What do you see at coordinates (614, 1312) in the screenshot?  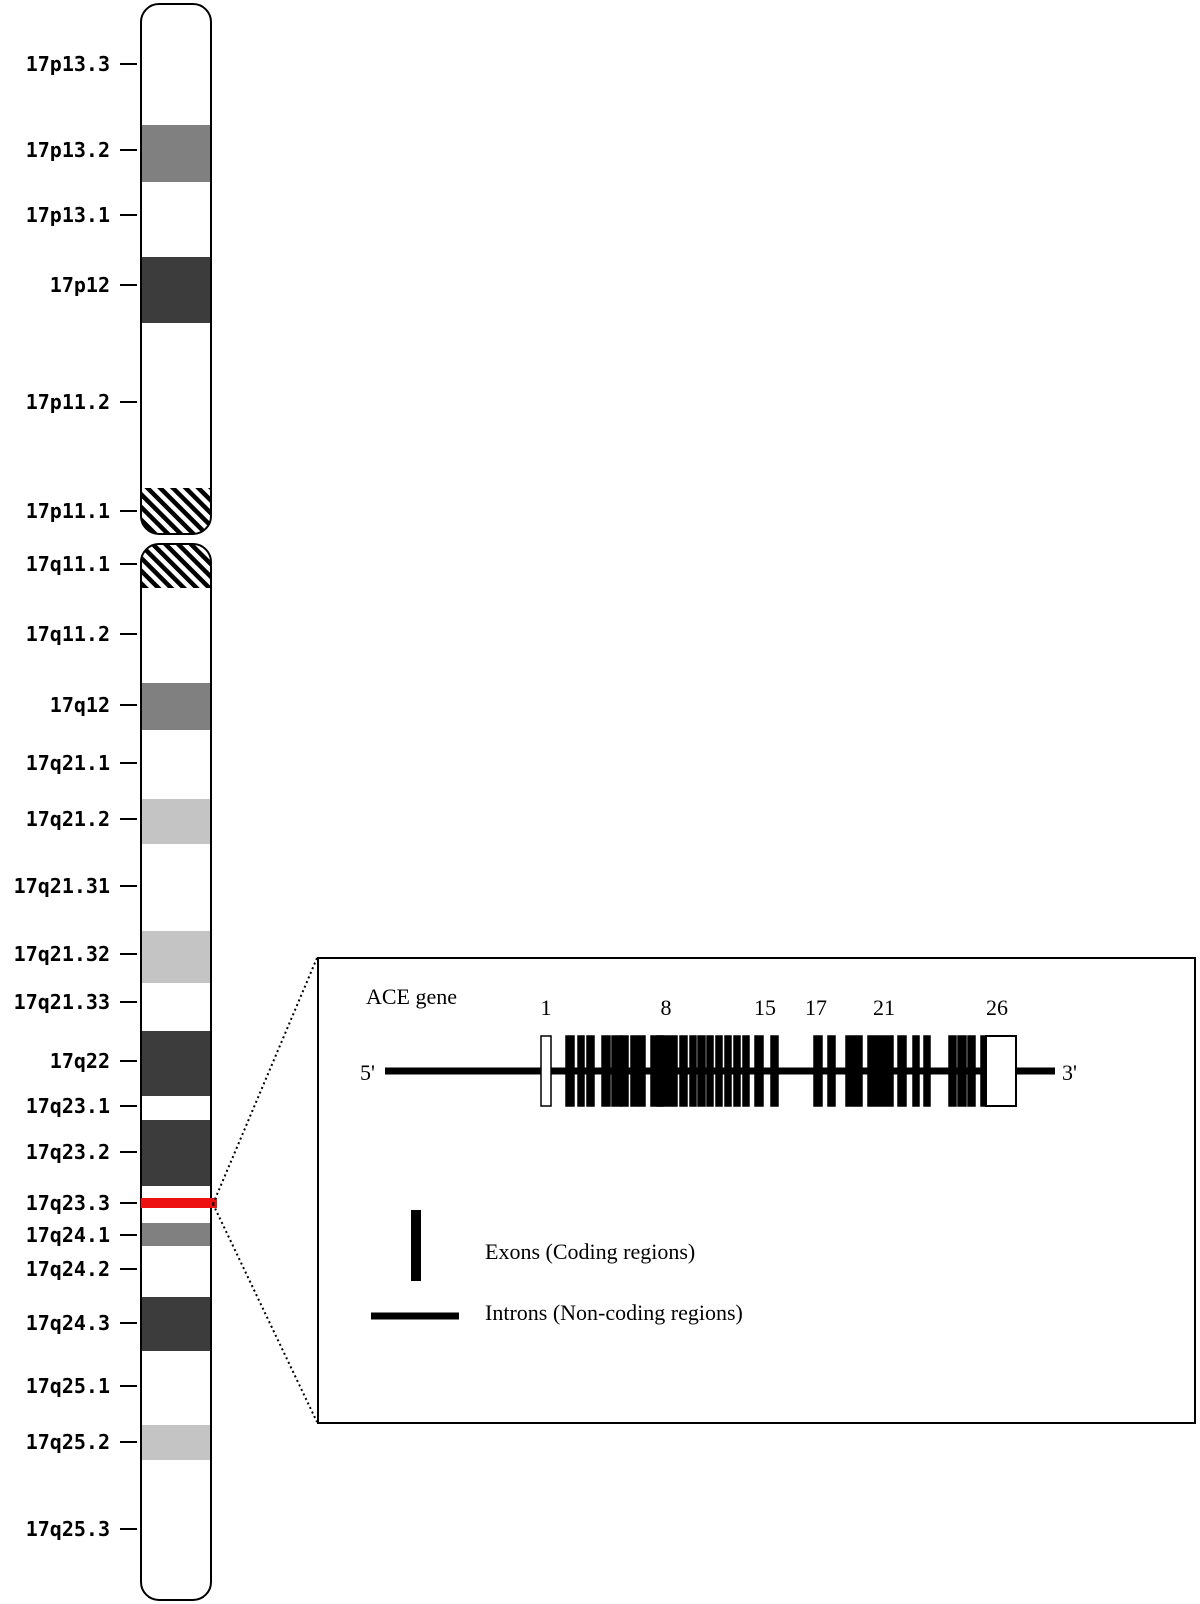 I see `intron-legend-label: Introns (Non-coding regions)` at bounding box center [614, 1312].